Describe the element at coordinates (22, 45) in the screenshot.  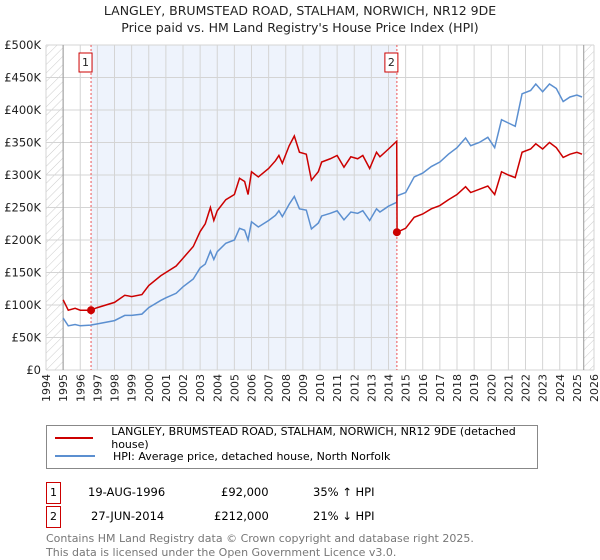
I see `y-tick-label: £500K` at that location.